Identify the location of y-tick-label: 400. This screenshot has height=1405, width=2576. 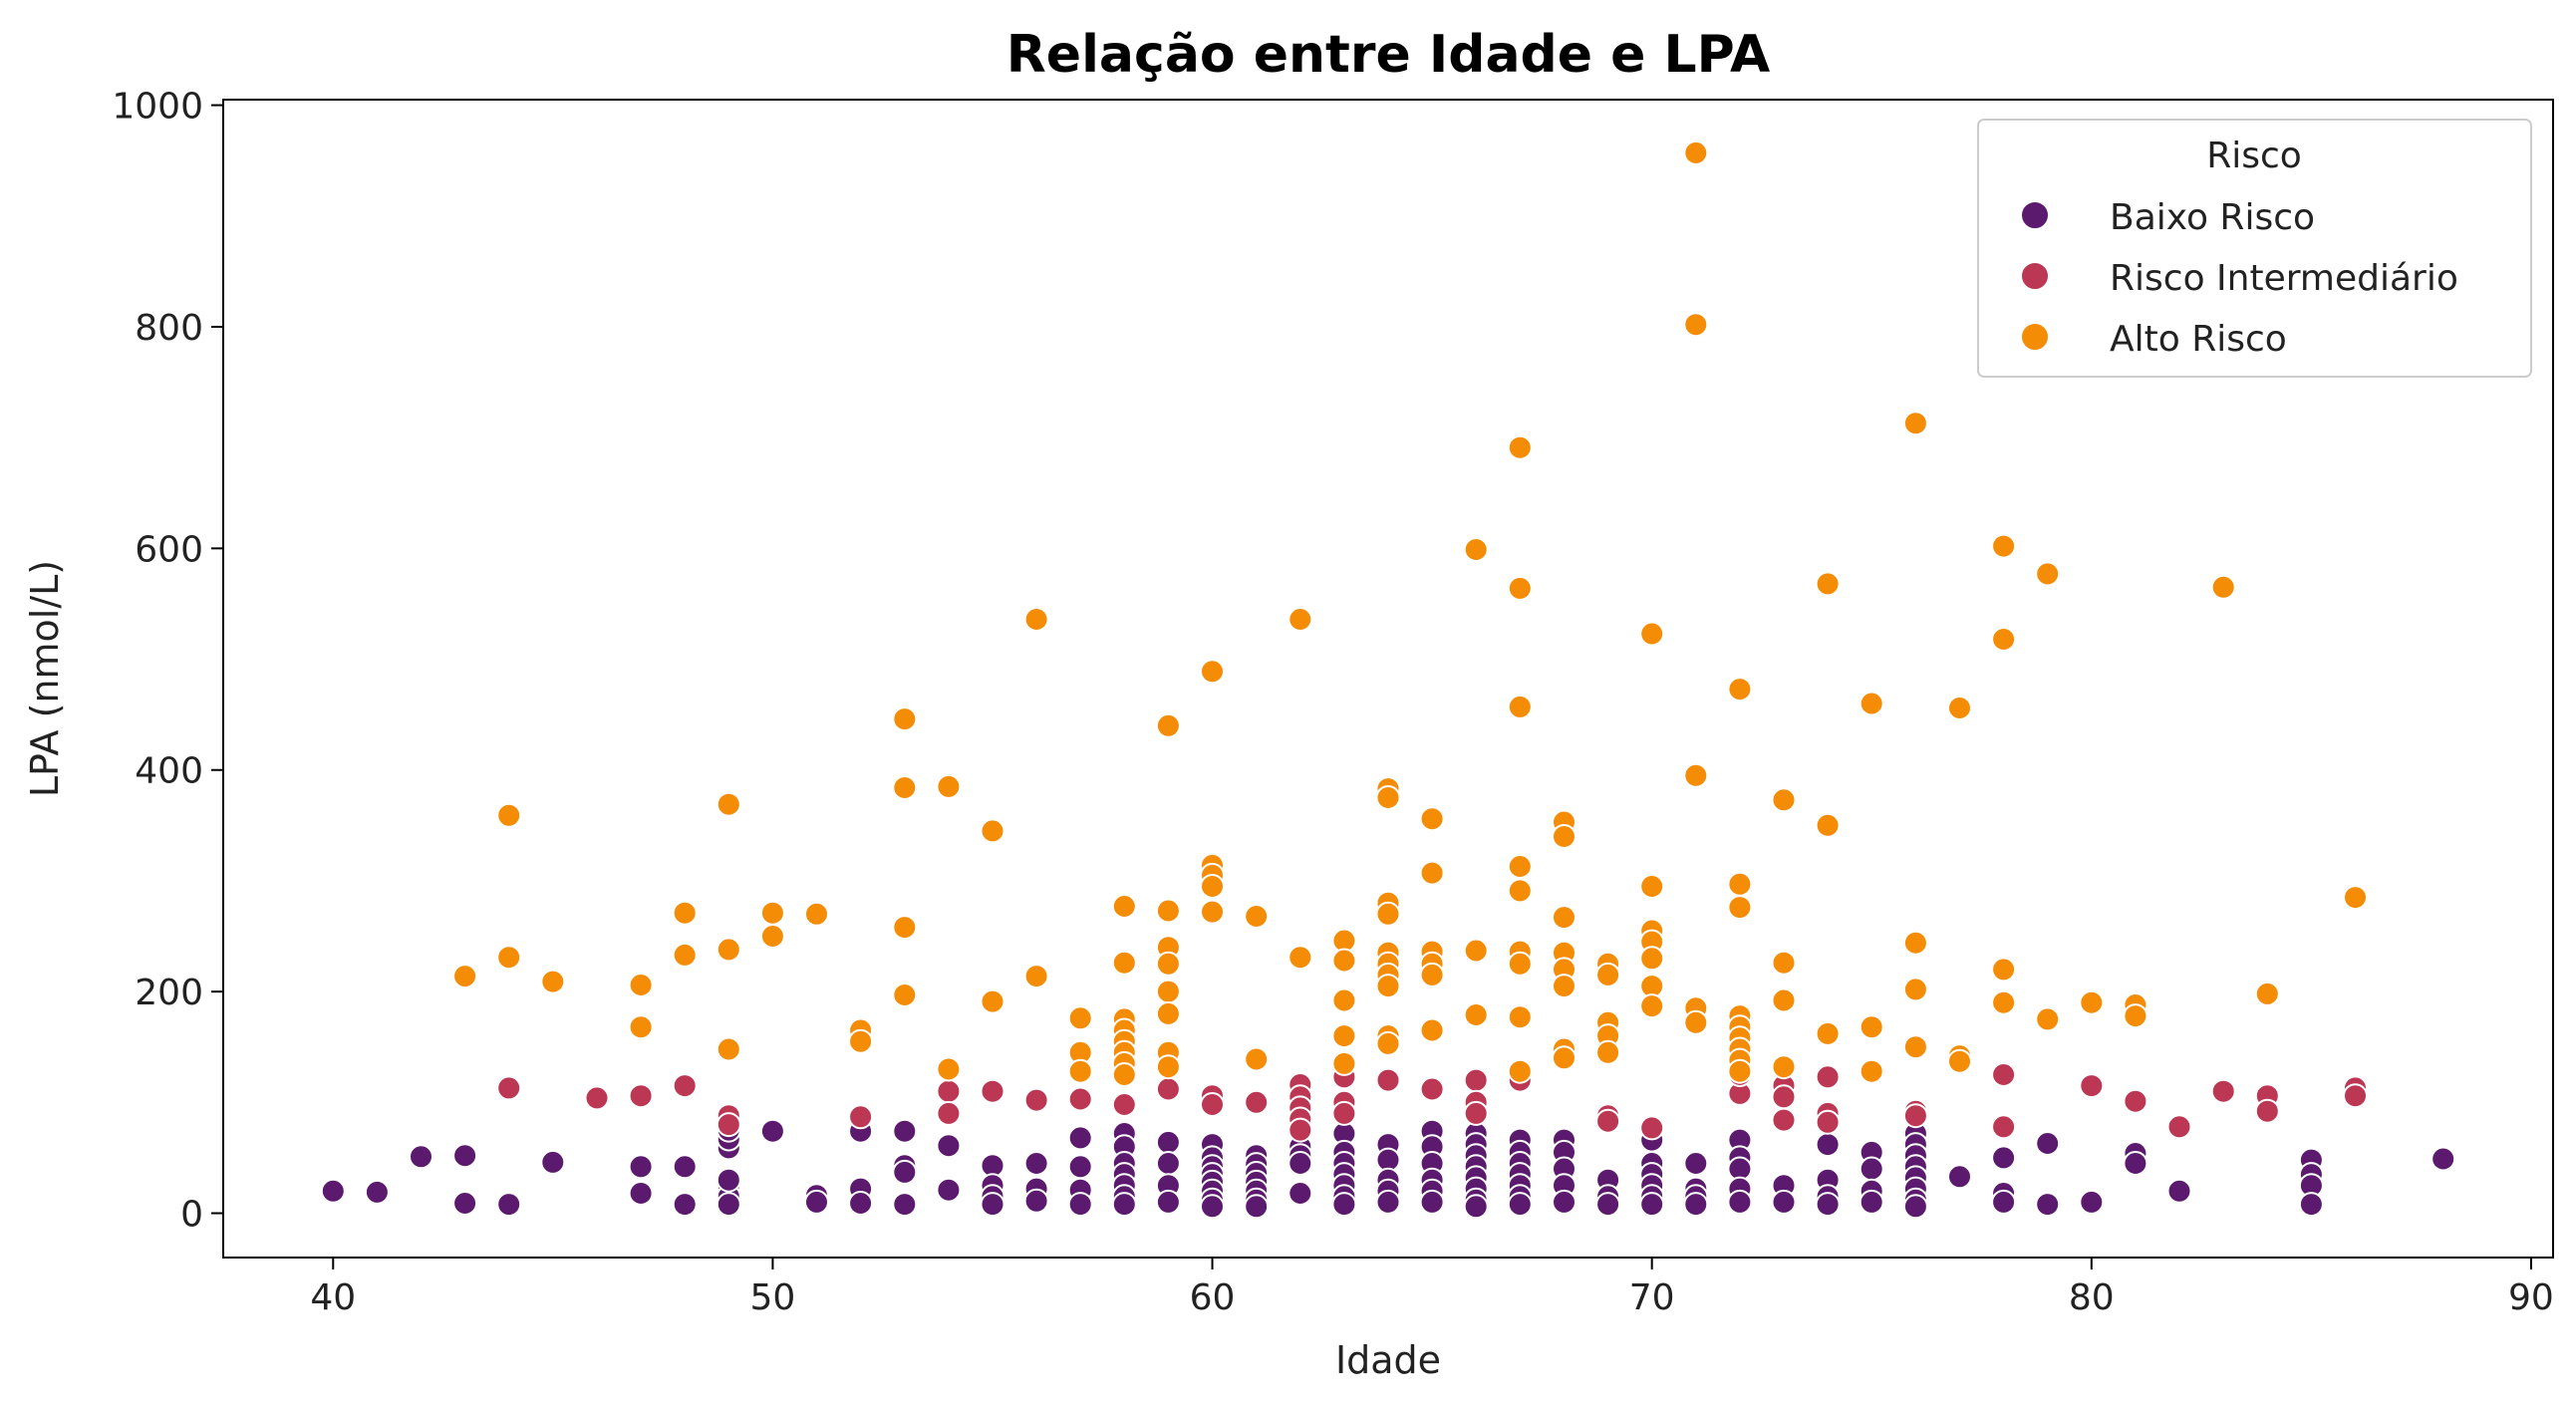
(169, 772).